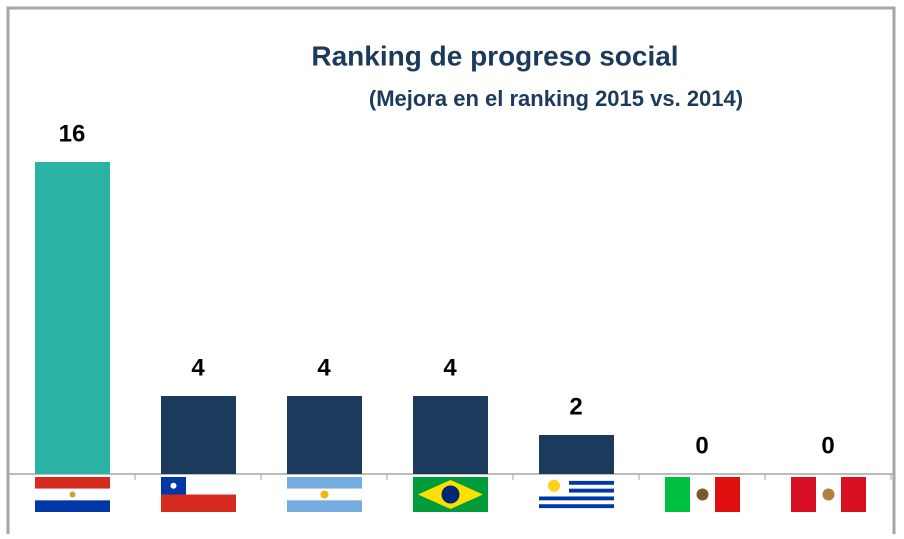 This screenshot has width=904, height=539. What do you see at coordinates (72, 133) in the screenshot?
I see `data-label: 16` at bounding box center [72, 133].